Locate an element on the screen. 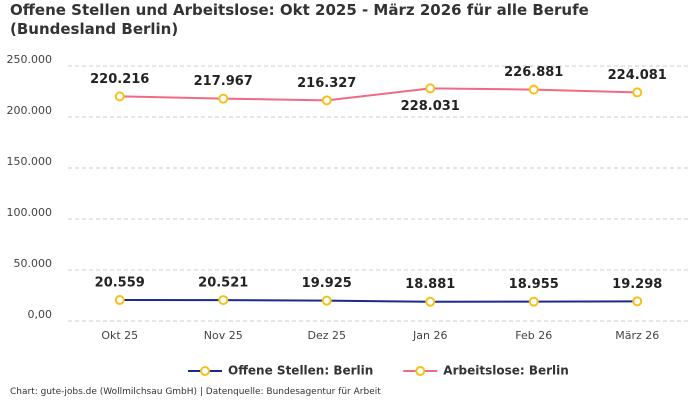  data-label: 19.298 is located at coordinates (637, 284).